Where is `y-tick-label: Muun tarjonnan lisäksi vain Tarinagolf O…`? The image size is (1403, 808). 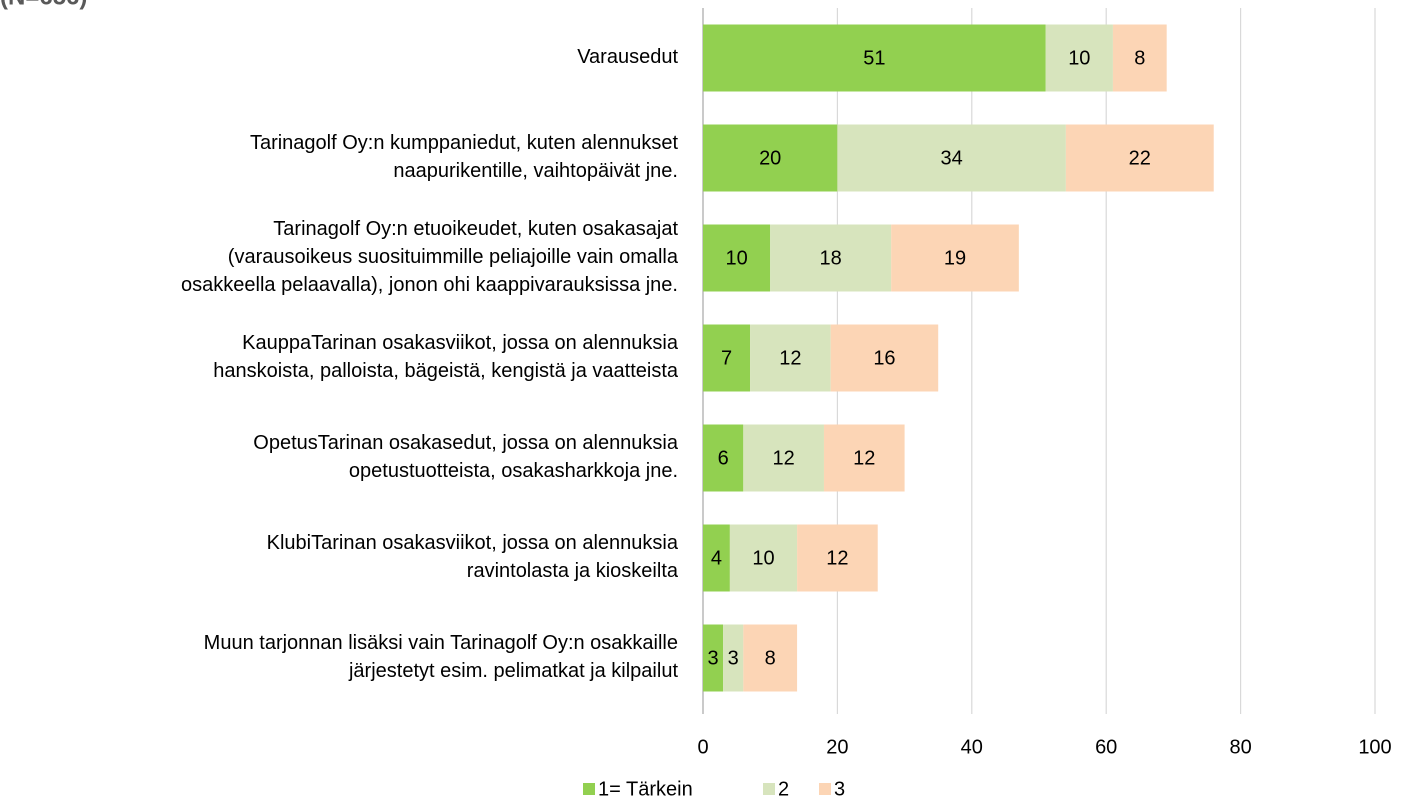
y-tick-label: Muun tarjonnan lisäksi vain Tarinagolf O… is located at coordinates (441, 657).